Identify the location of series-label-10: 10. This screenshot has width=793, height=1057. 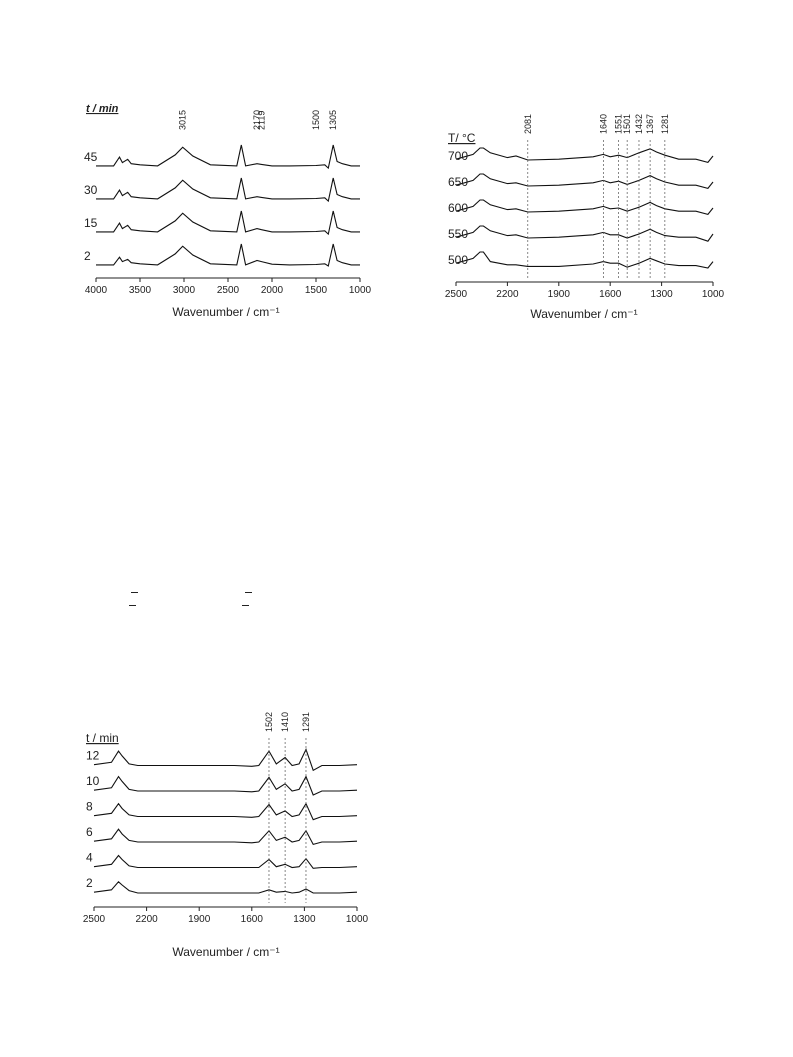
(93, 781).